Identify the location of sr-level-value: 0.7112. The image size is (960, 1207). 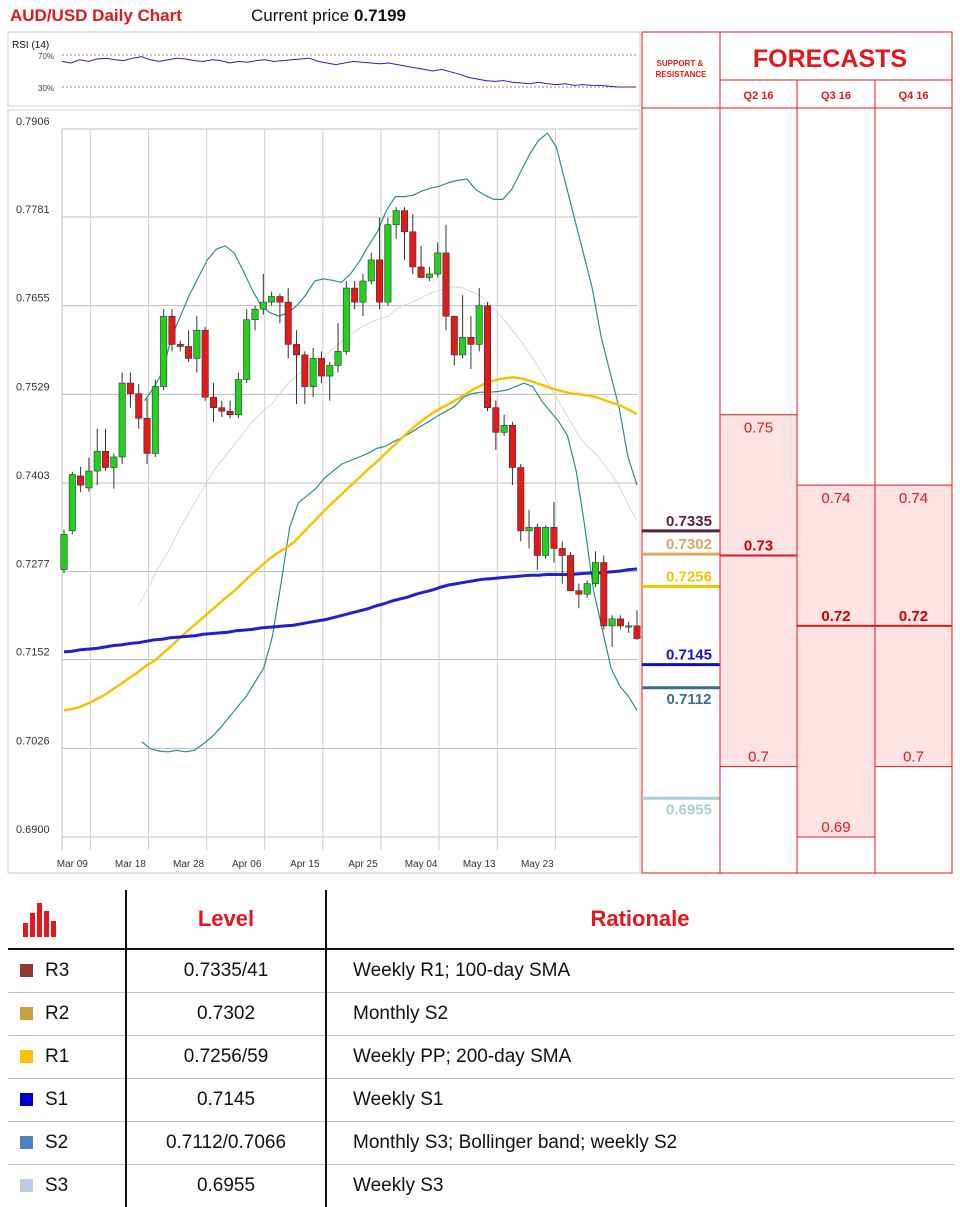
(688, 699).